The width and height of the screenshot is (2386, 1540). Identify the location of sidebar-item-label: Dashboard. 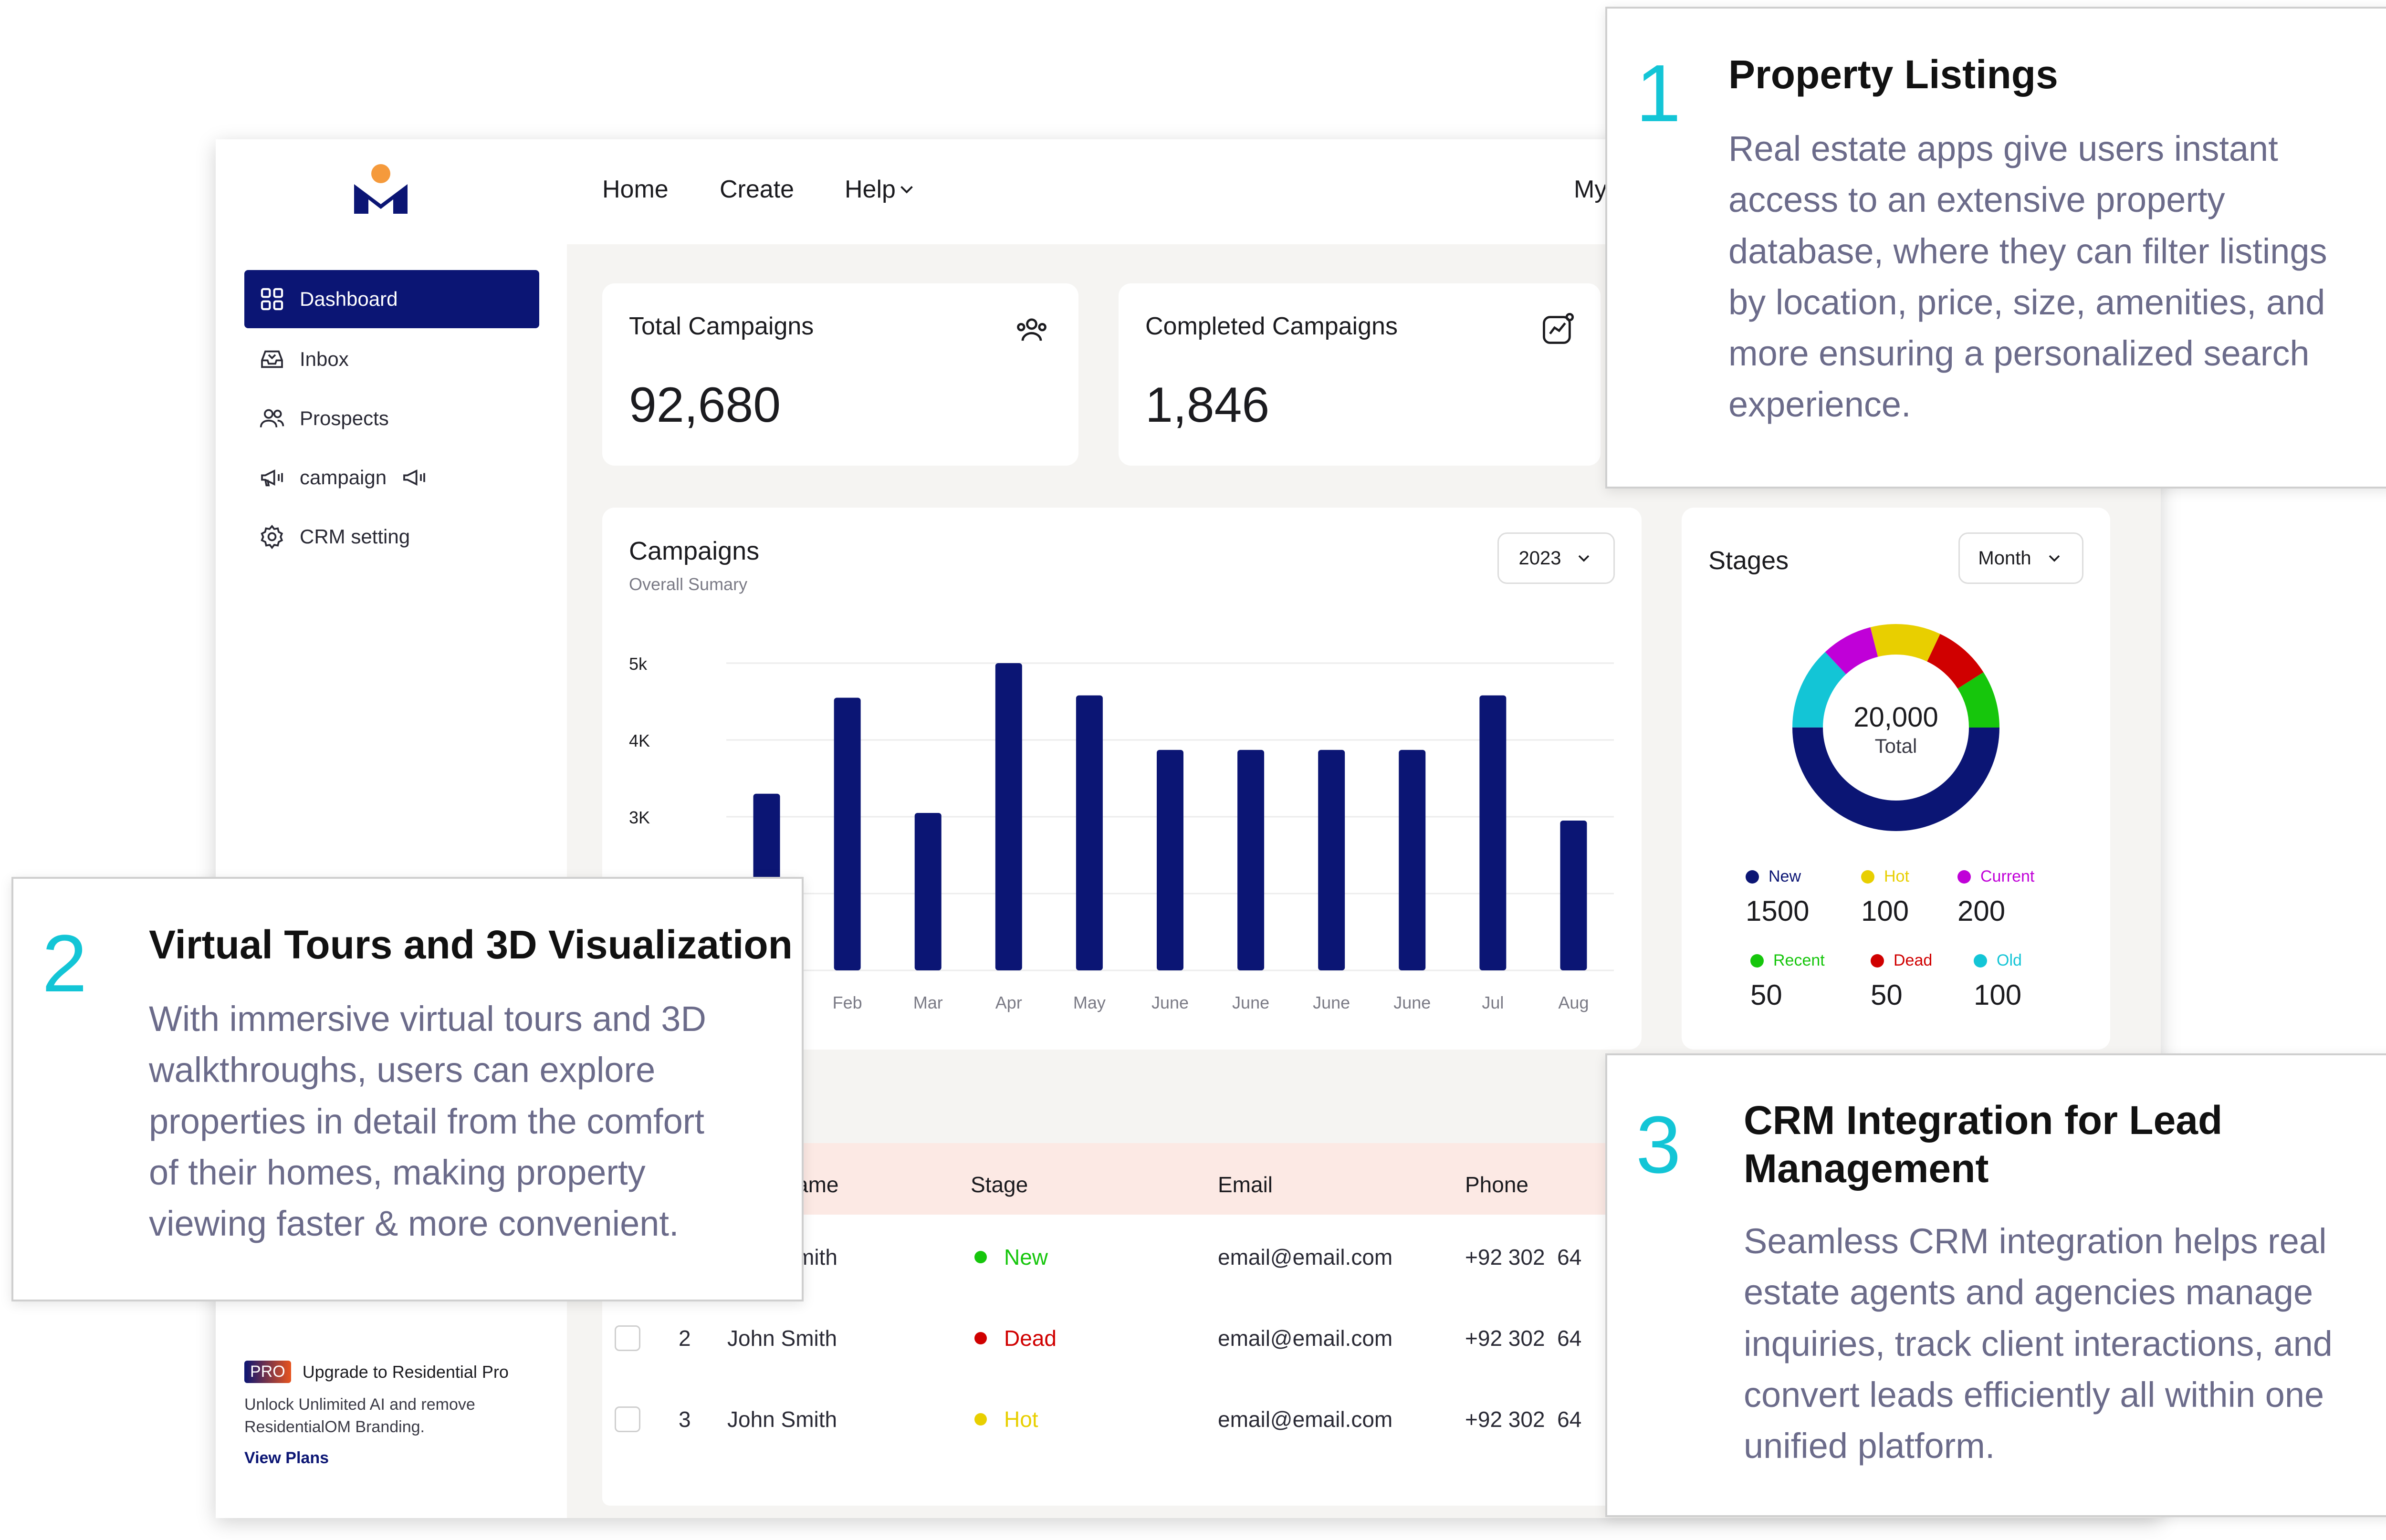
(349, 299).